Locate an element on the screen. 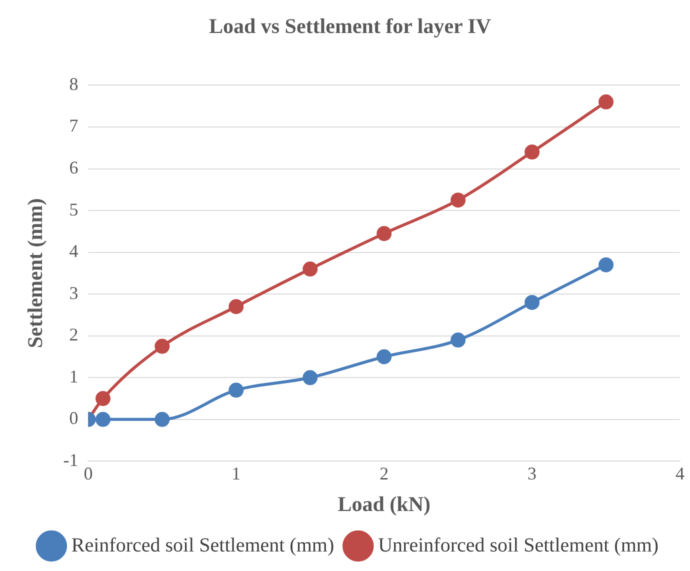 The width and height of the screenshot is (690, 571). chart-title: Load vs Settlement for layer IV is located at coordinates (350, 26).